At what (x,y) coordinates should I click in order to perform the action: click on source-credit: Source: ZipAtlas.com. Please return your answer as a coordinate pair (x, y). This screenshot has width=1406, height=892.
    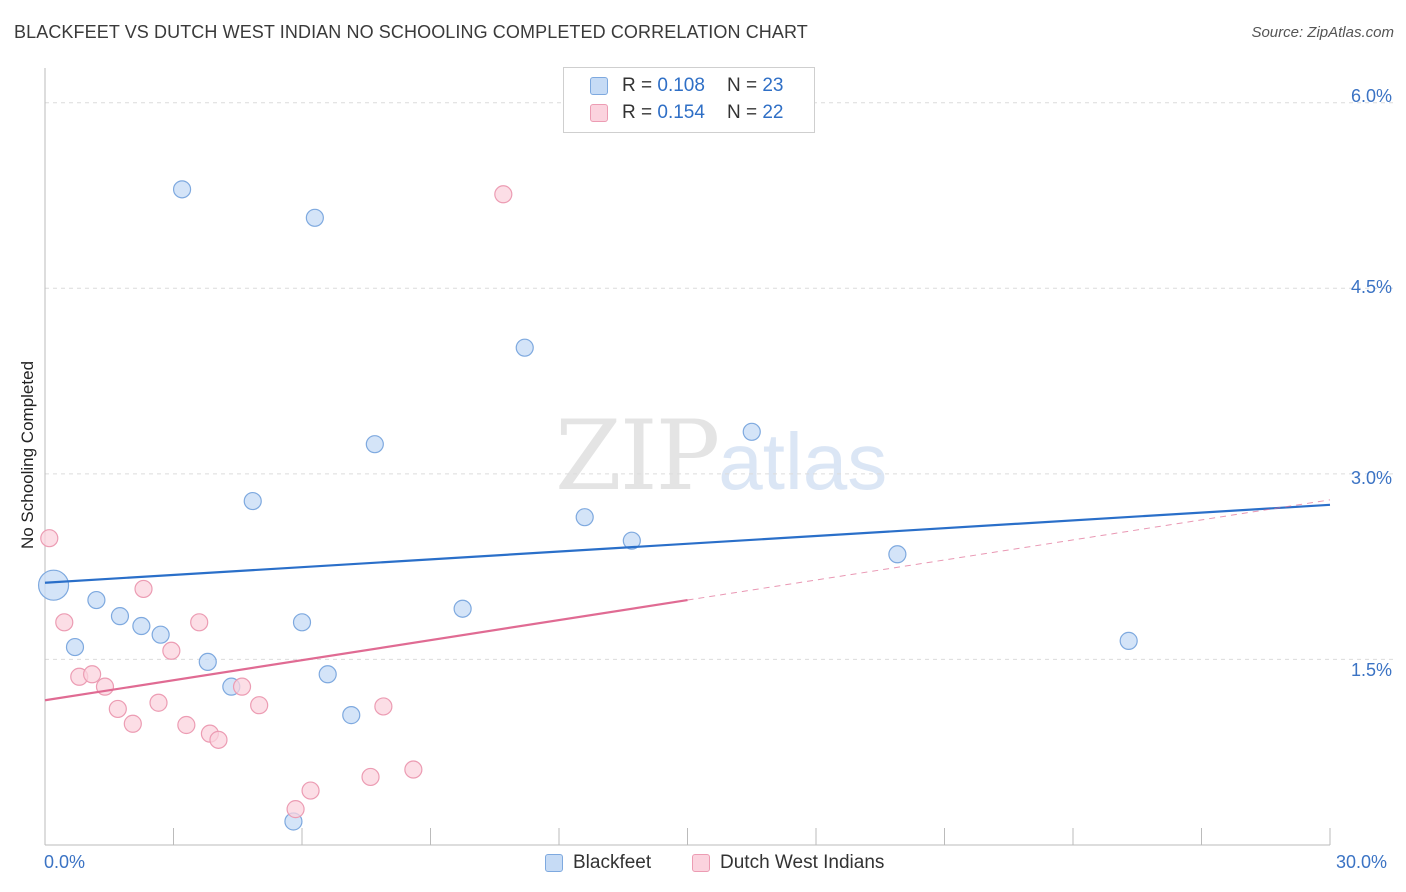
    Looking at the image, I should click on (1322, 32).